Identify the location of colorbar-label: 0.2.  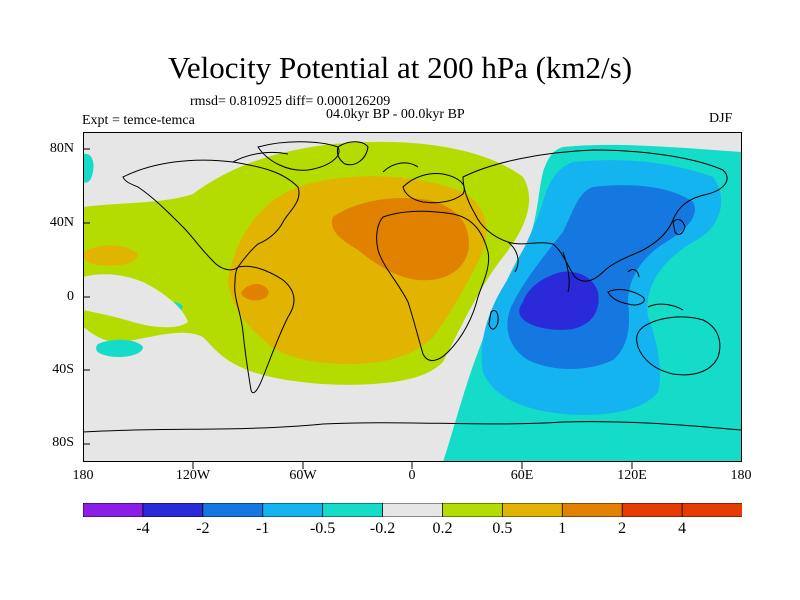
(442, 528).